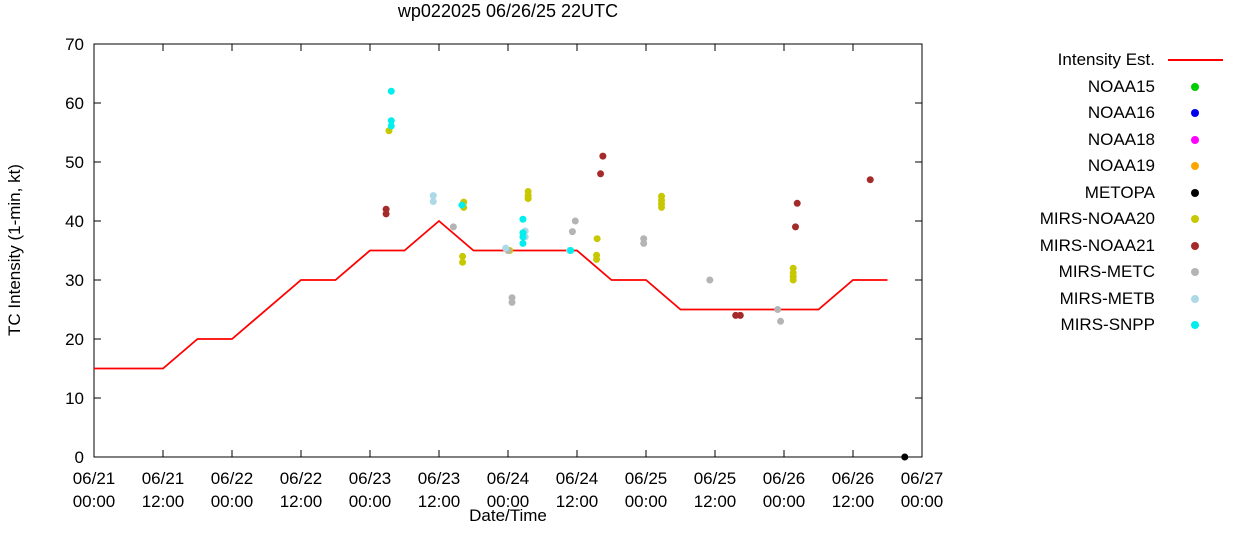 This screenshot has width=1241, height=534. What do you see at coordinates (1121, 166) in the screenshot?
I see `legend-label: NOAA19` at bounding box center [1121, 166].